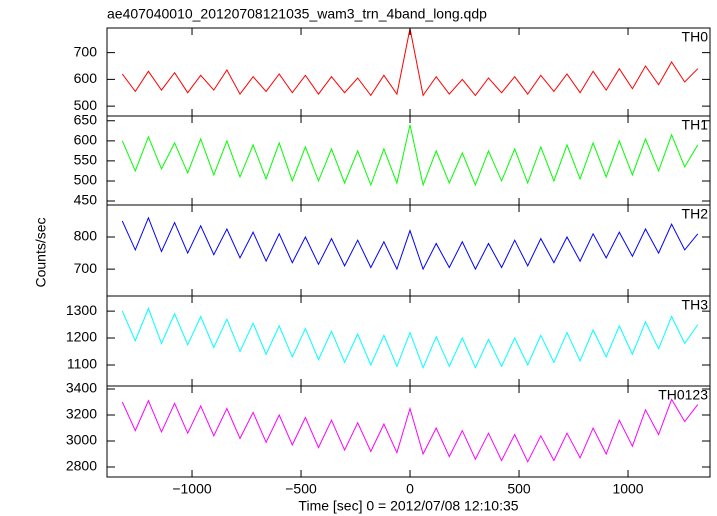  I want to click on y-tick-label: 1300, so click(81, 310).